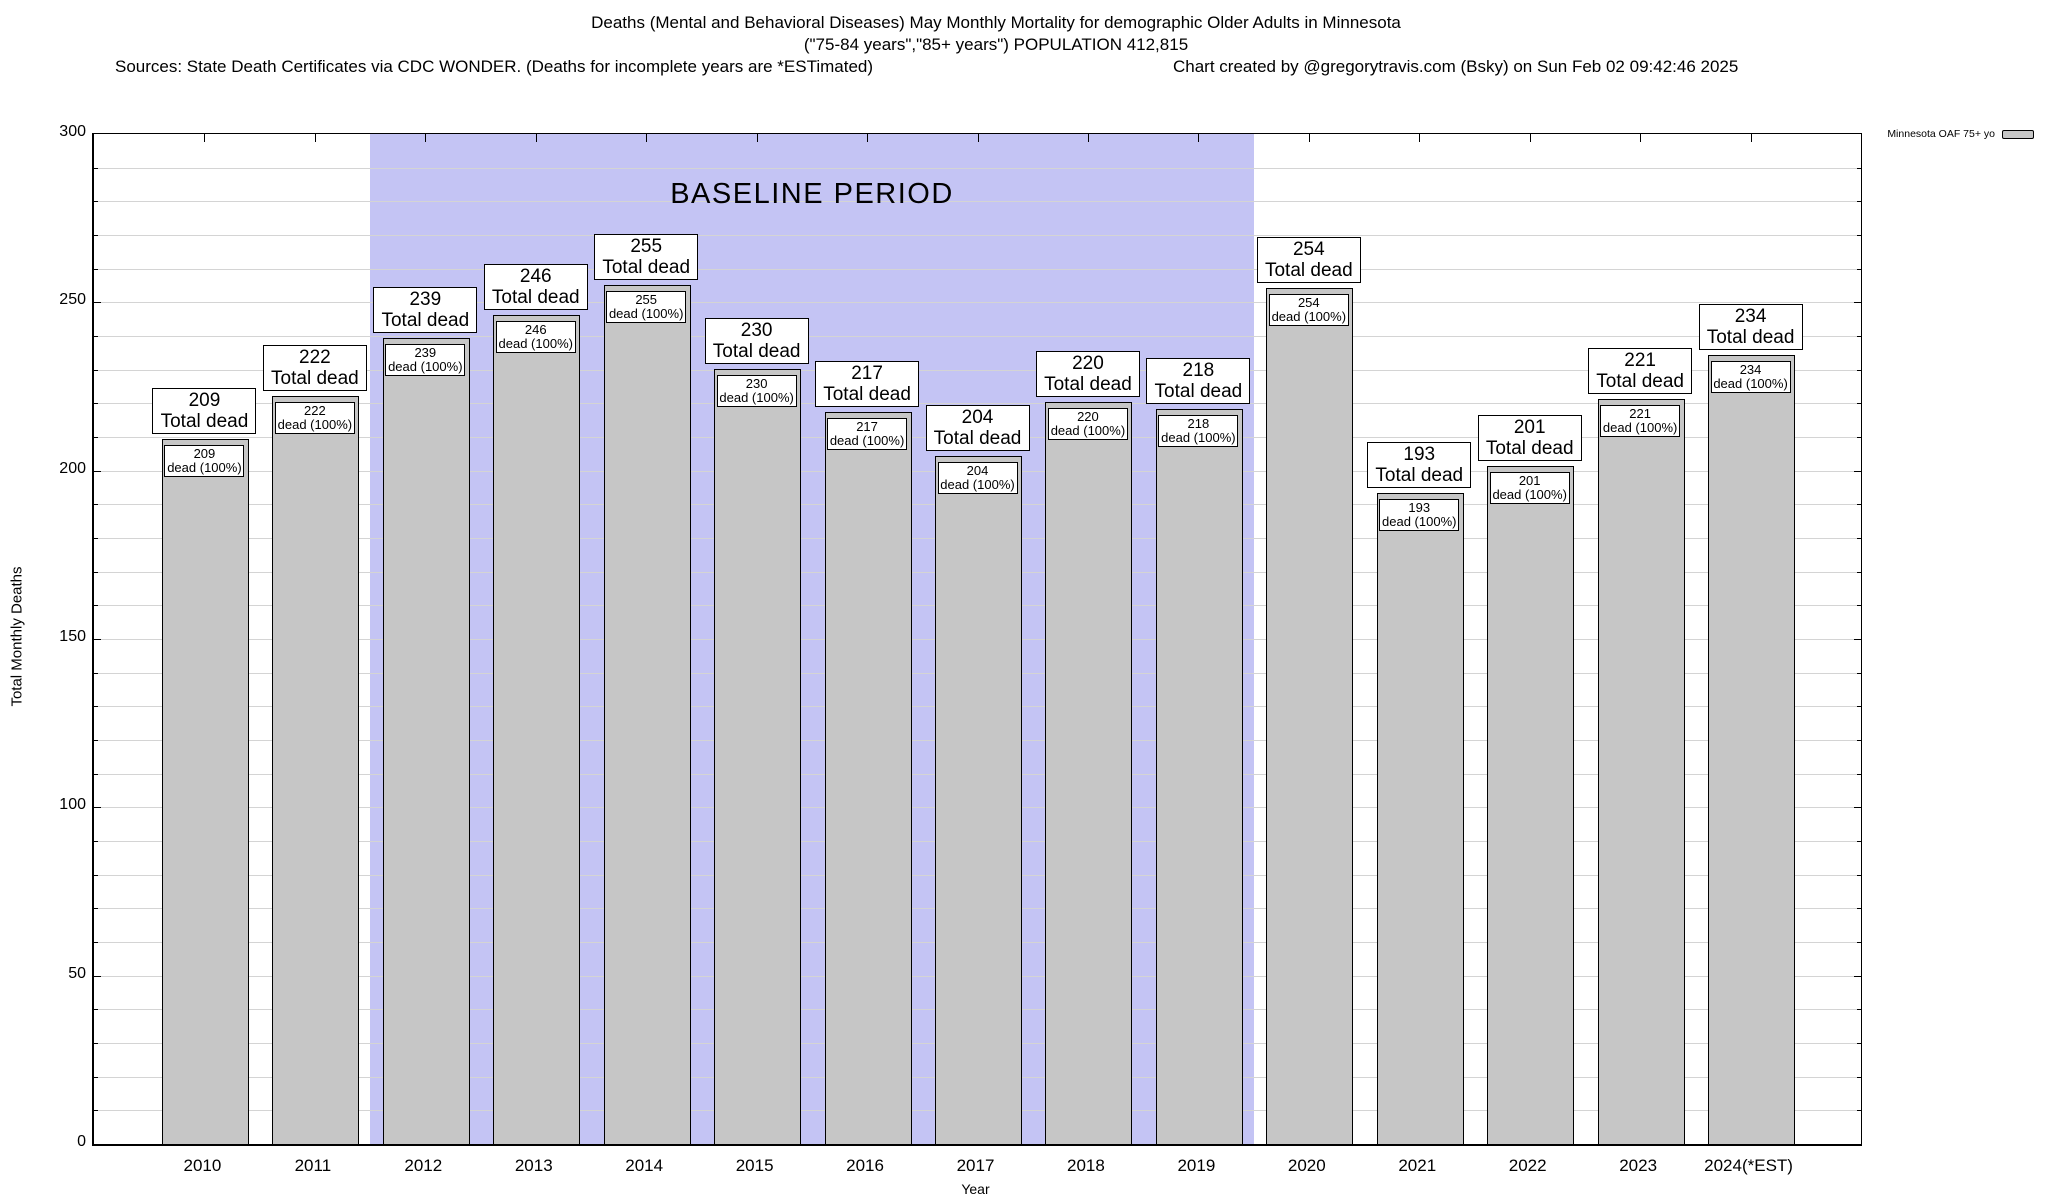 This screenshot has width=2048, height=1200. I want to click on bar-total-value: 220, so click(1088, 364).